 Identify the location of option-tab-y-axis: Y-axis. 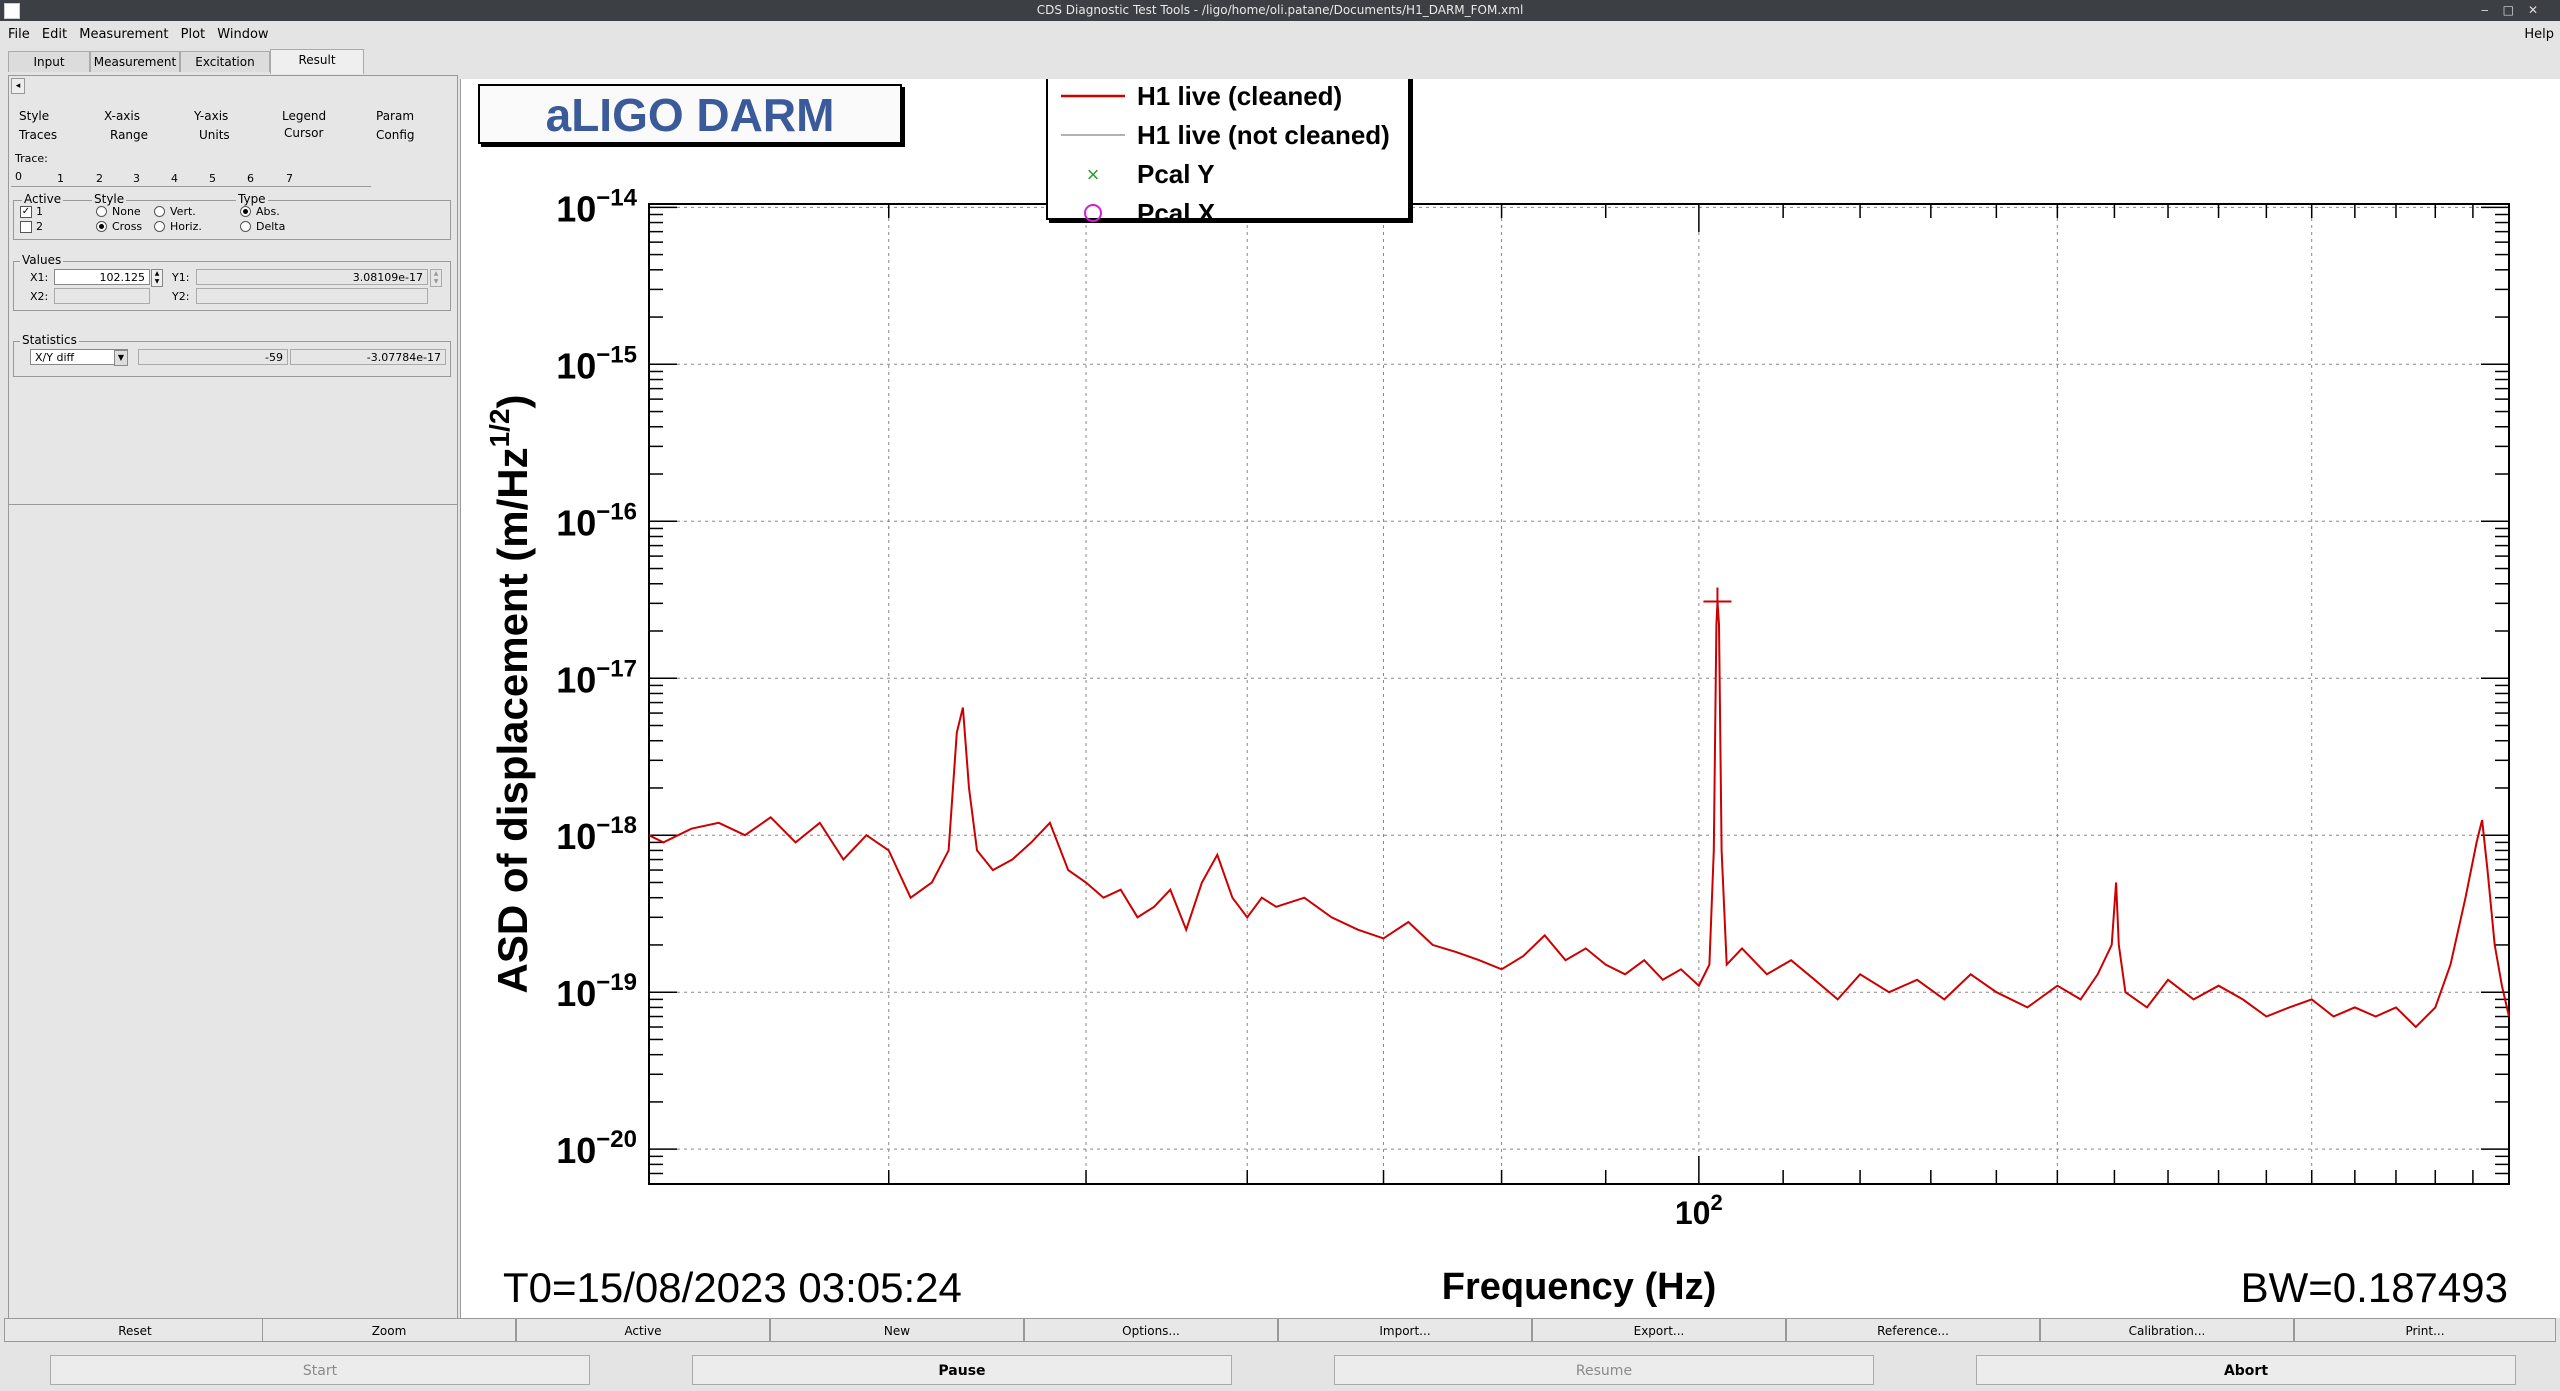
(211, 116).